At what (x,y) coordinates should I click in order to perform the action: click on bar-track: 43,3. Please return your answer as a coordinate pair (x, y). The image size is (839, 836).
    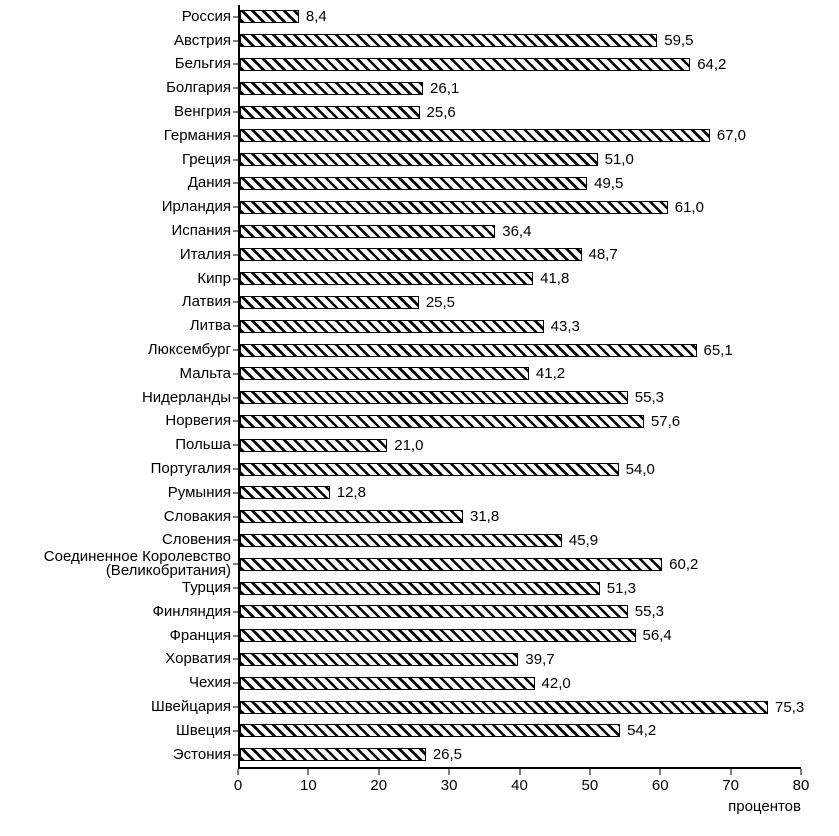
    Looking at the image, I should click on (519, 326).